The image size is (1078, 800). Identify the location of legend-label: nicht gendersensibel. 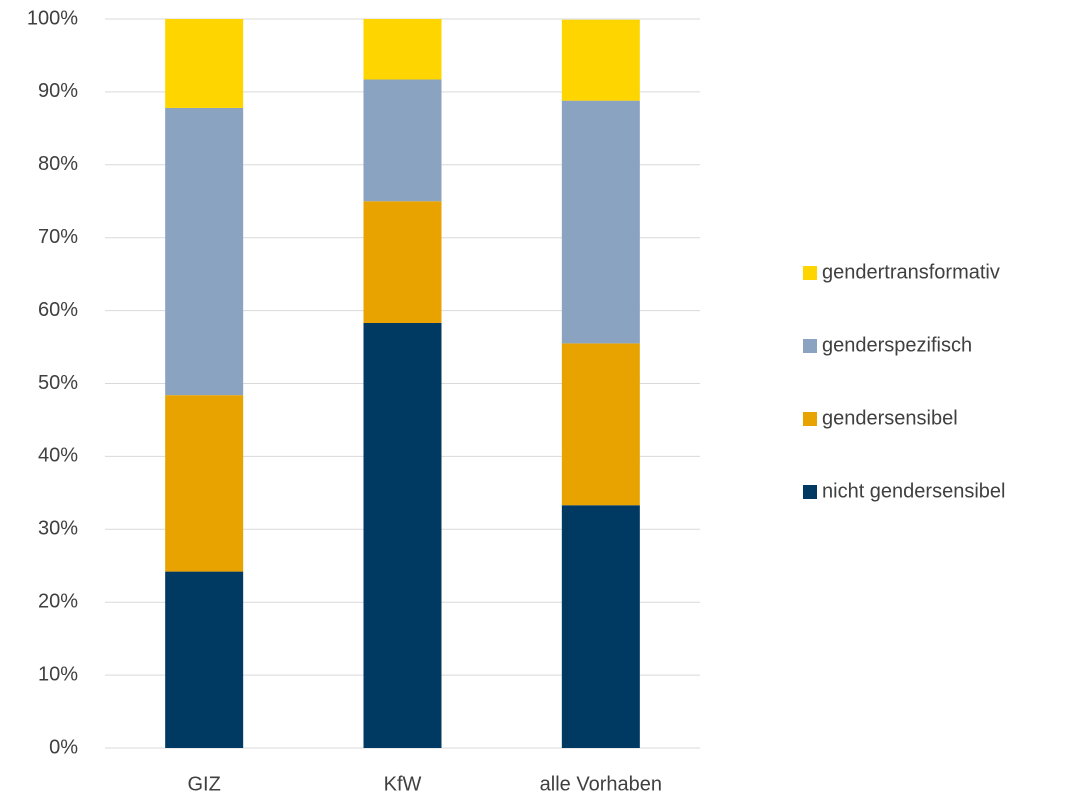
(913, 491).